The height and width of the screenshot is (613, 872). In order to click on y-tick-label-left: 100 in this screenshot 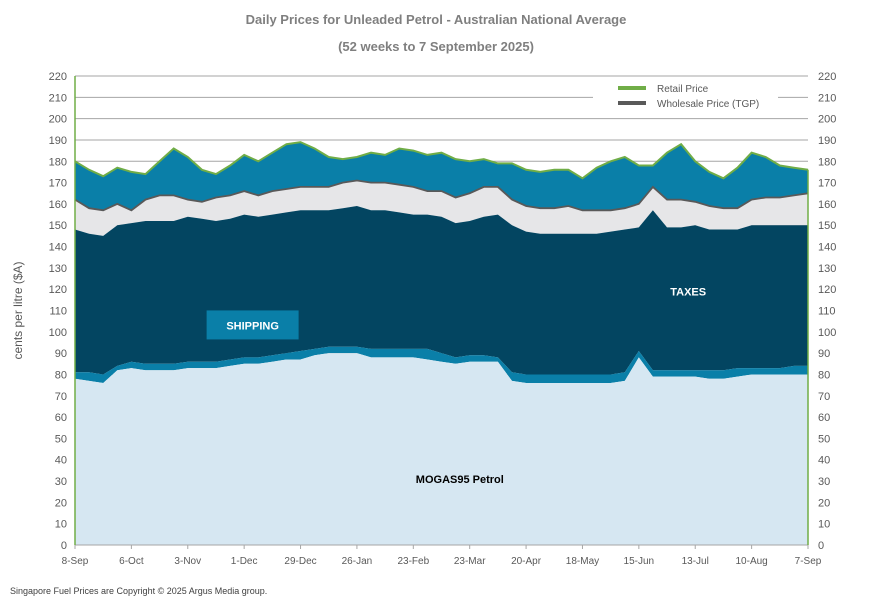, I will do `click(58, 333)`.